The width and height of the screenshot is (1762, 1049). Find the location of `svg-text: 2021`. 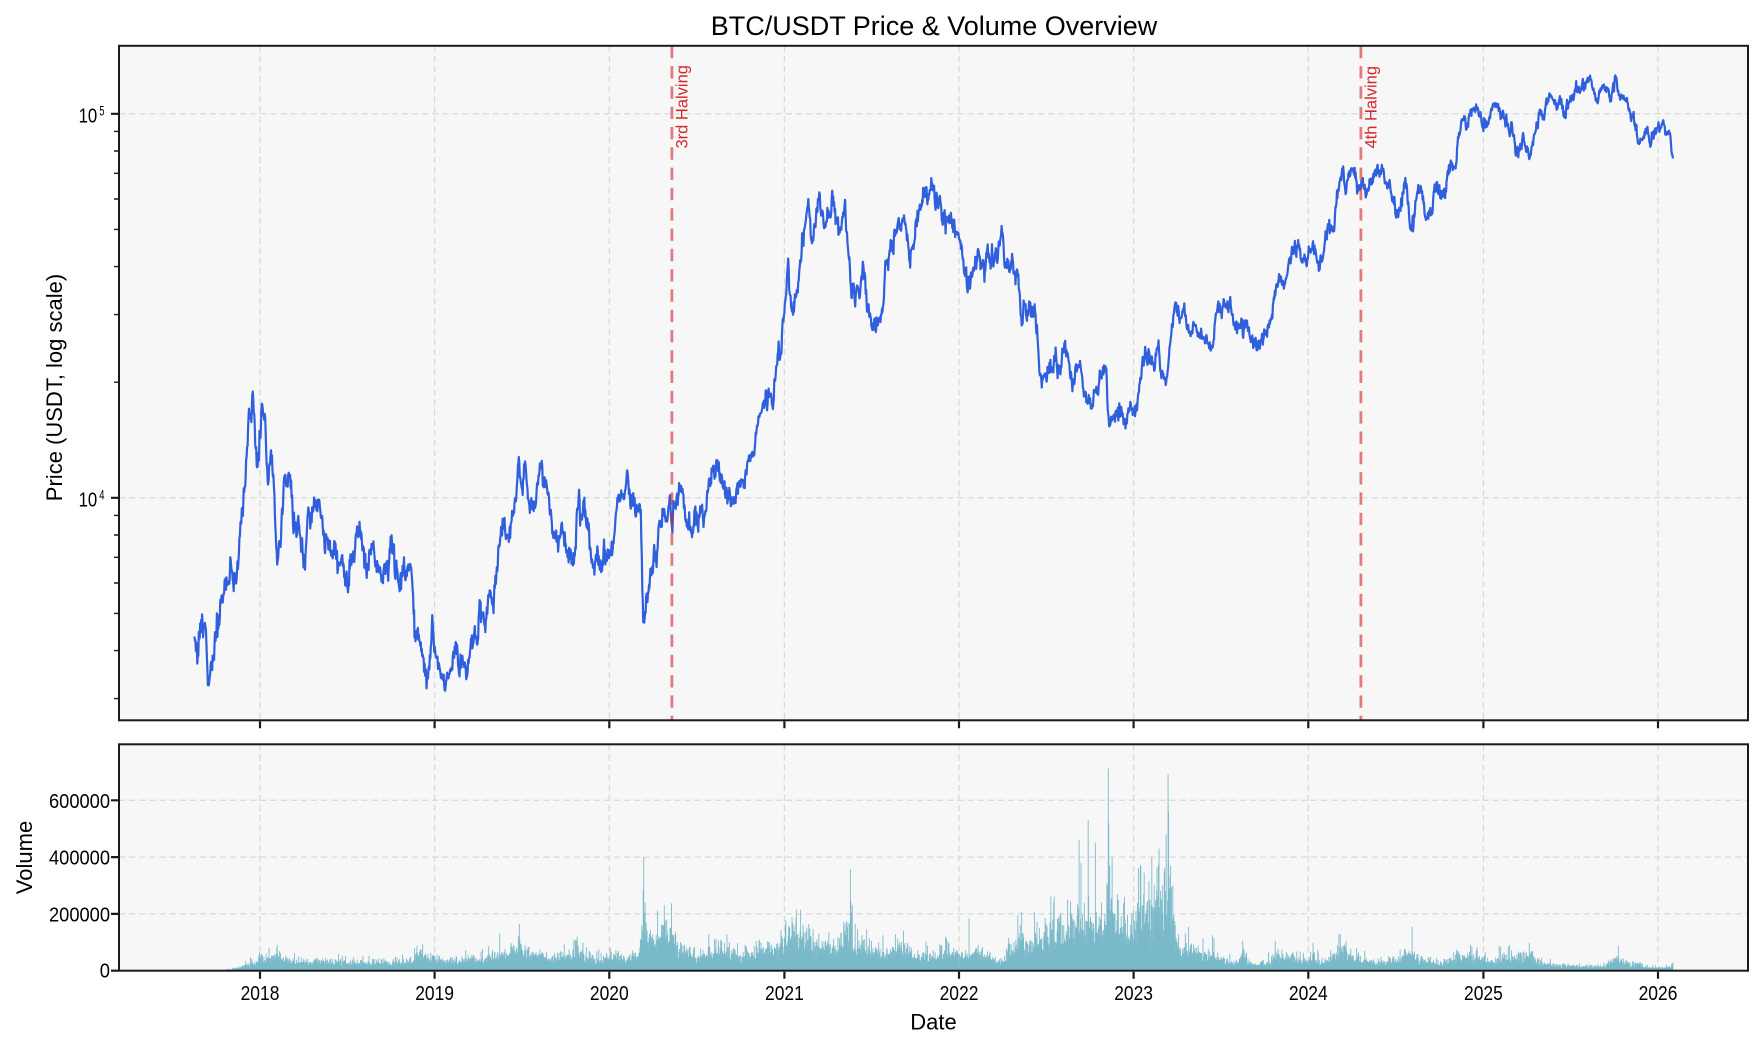

svg-text: 2021 is located at coordinates (784, 994).